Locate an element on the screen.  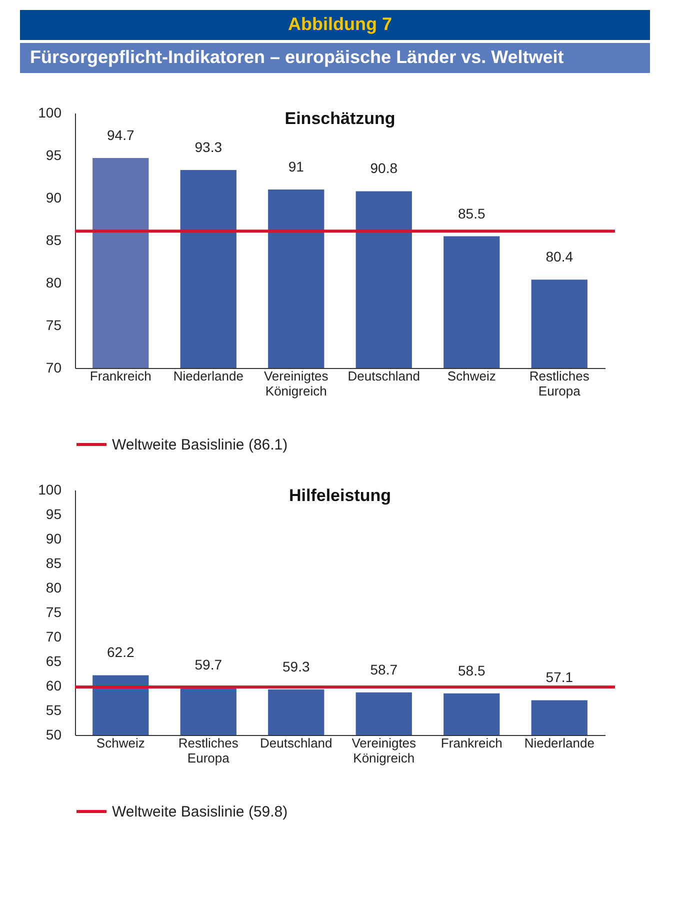
data-label: 57.1 is located at coordinates (560, 677).